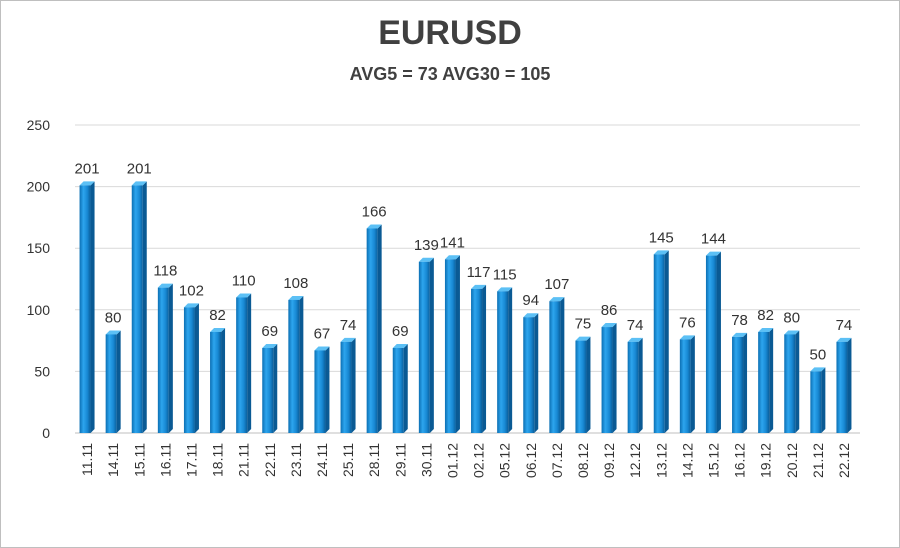  I want to click on x-tick-label: 21.11, so click(244, 460).